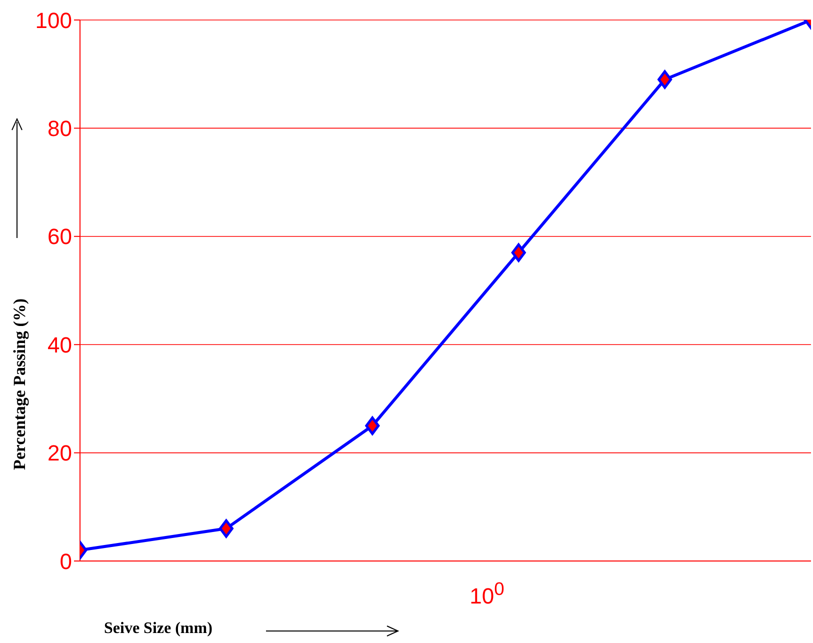 The height and width of the screenshot is (643, 813). I want to click on y-tick-label: 60, so click(60, 237).